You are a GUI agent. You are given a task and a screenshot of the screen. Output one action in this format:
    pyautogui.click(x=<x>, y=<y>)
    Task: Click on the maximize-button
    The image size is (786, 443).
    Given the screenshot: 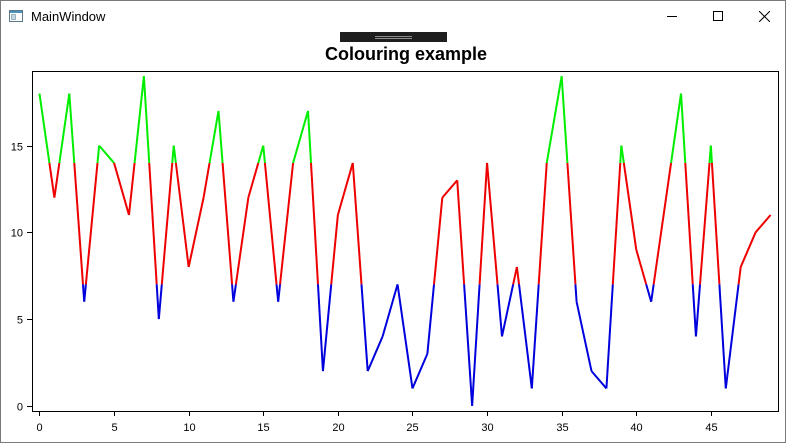 What is the action you would take?
    pyautogui.click(x=718, y=16)
    